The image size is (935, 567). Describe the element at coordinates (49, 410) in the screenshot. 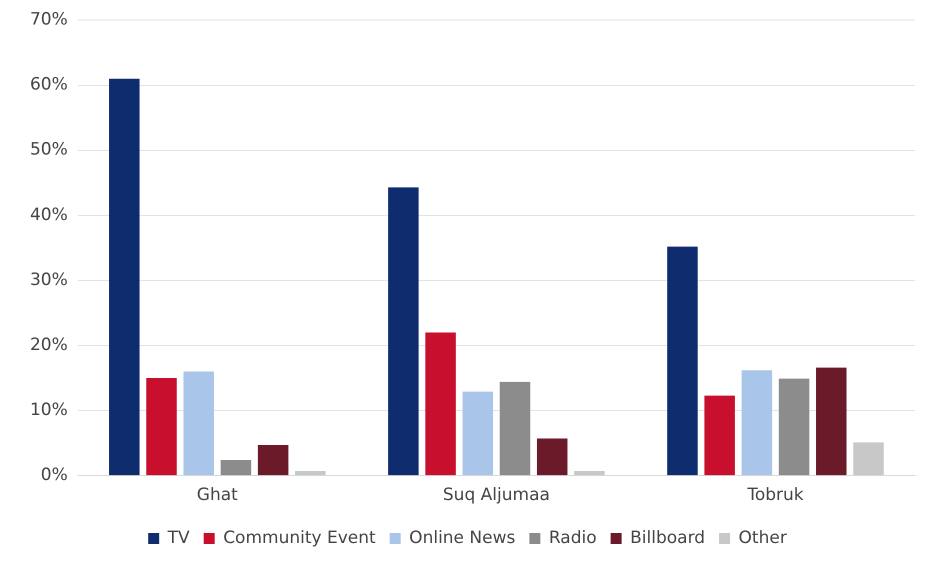

I see `y-tick-label: 10%` at that location.